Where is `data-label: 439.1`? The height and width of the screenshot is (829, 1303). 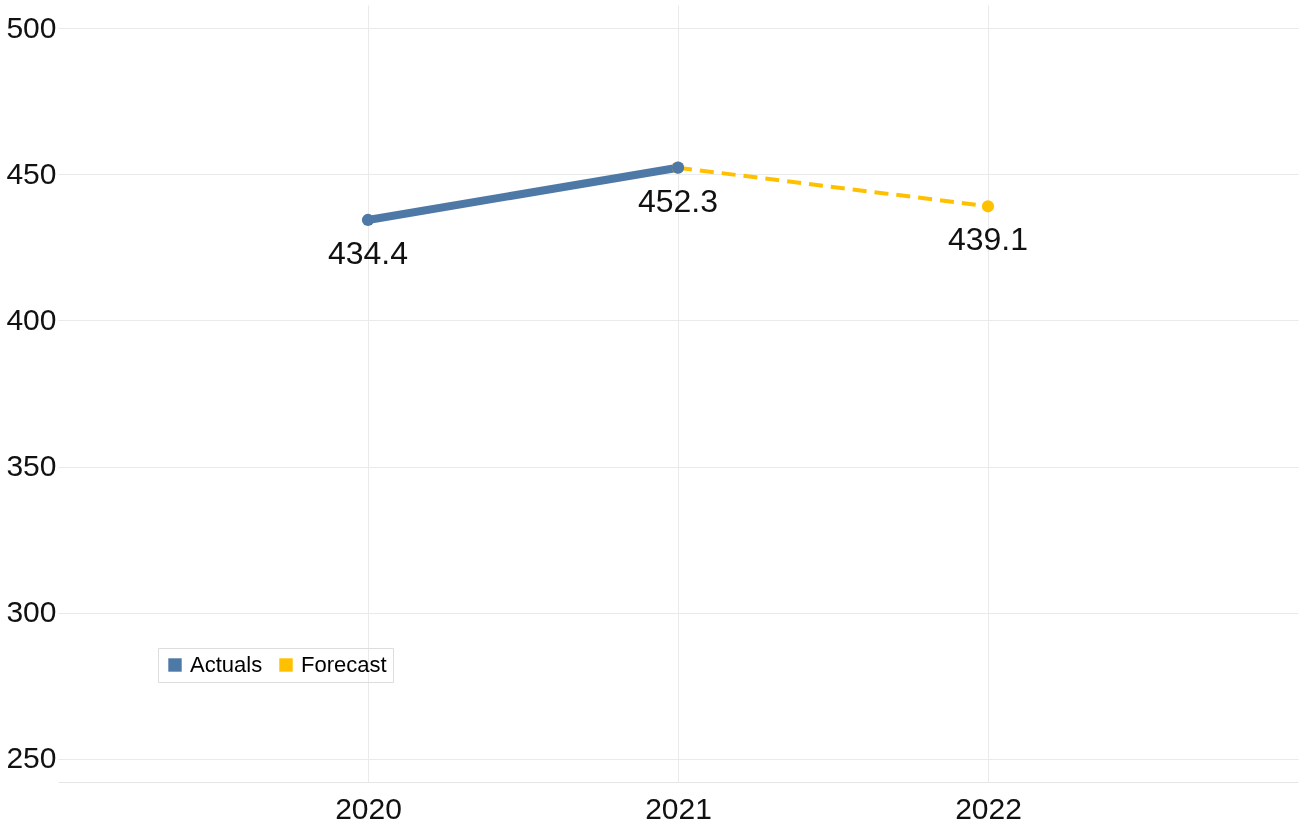
data-label: 439.1 is located at coordinates (988, 239).